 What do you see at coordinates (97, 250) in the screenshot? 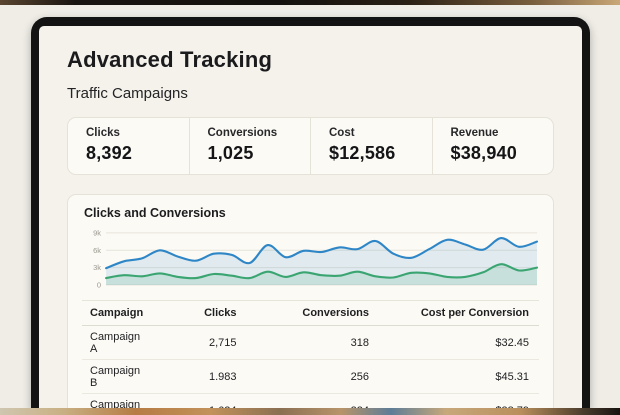
I see `svg-text: 6k` at bounding box center [97, 250].